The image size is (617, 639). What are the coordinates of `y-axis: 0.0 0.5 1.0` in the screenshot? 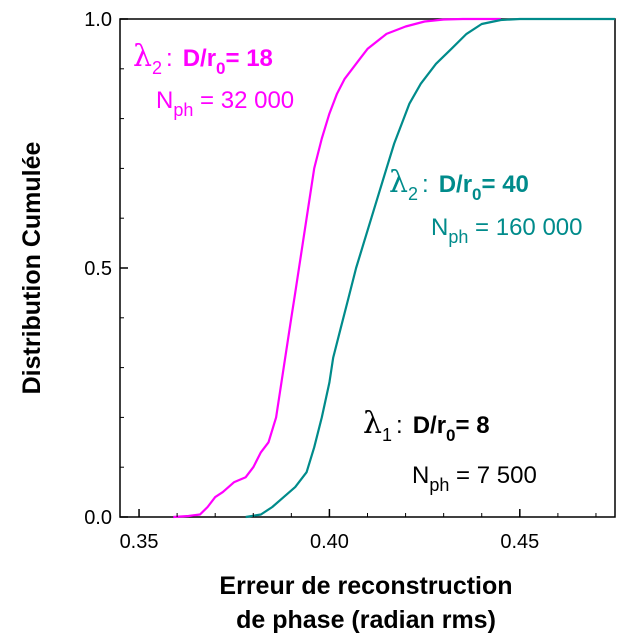 It's located at (106, 269).